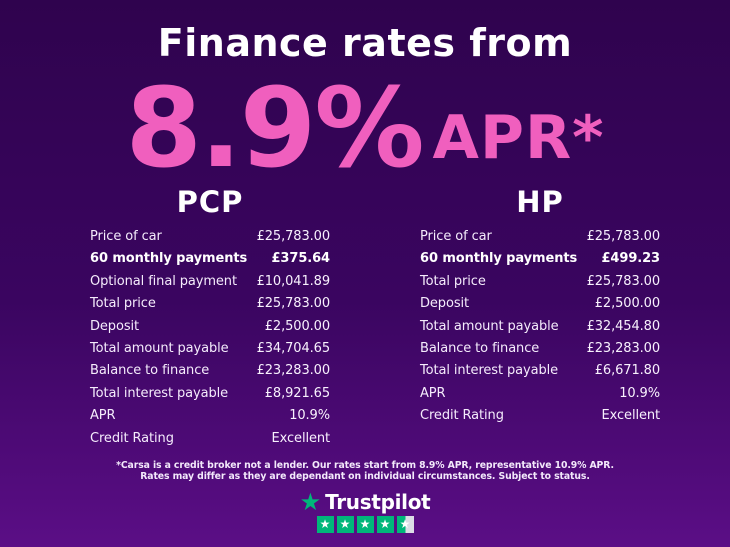 This screenshot has width=730, height=547. I want to click on trustpilot-logo: ★ Trustpilot, so click(365, 502).